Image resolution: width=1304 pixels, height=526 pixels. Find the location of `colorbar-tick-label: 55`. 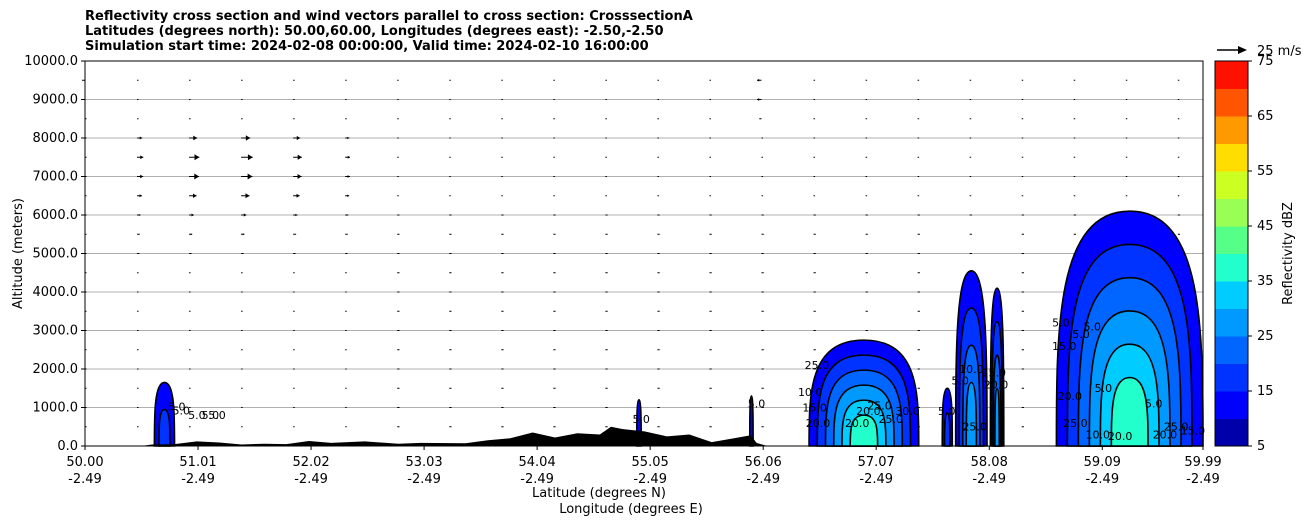

colorbar-tick-label: 55 is located at coordinates (1265, 171).